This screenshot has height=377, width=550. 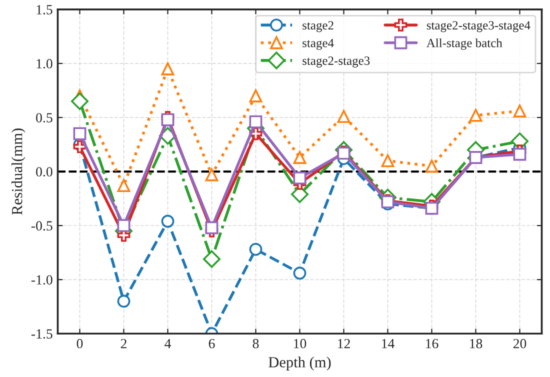 I want to click on x-tick-label: 10, so click(x=300, y=343).